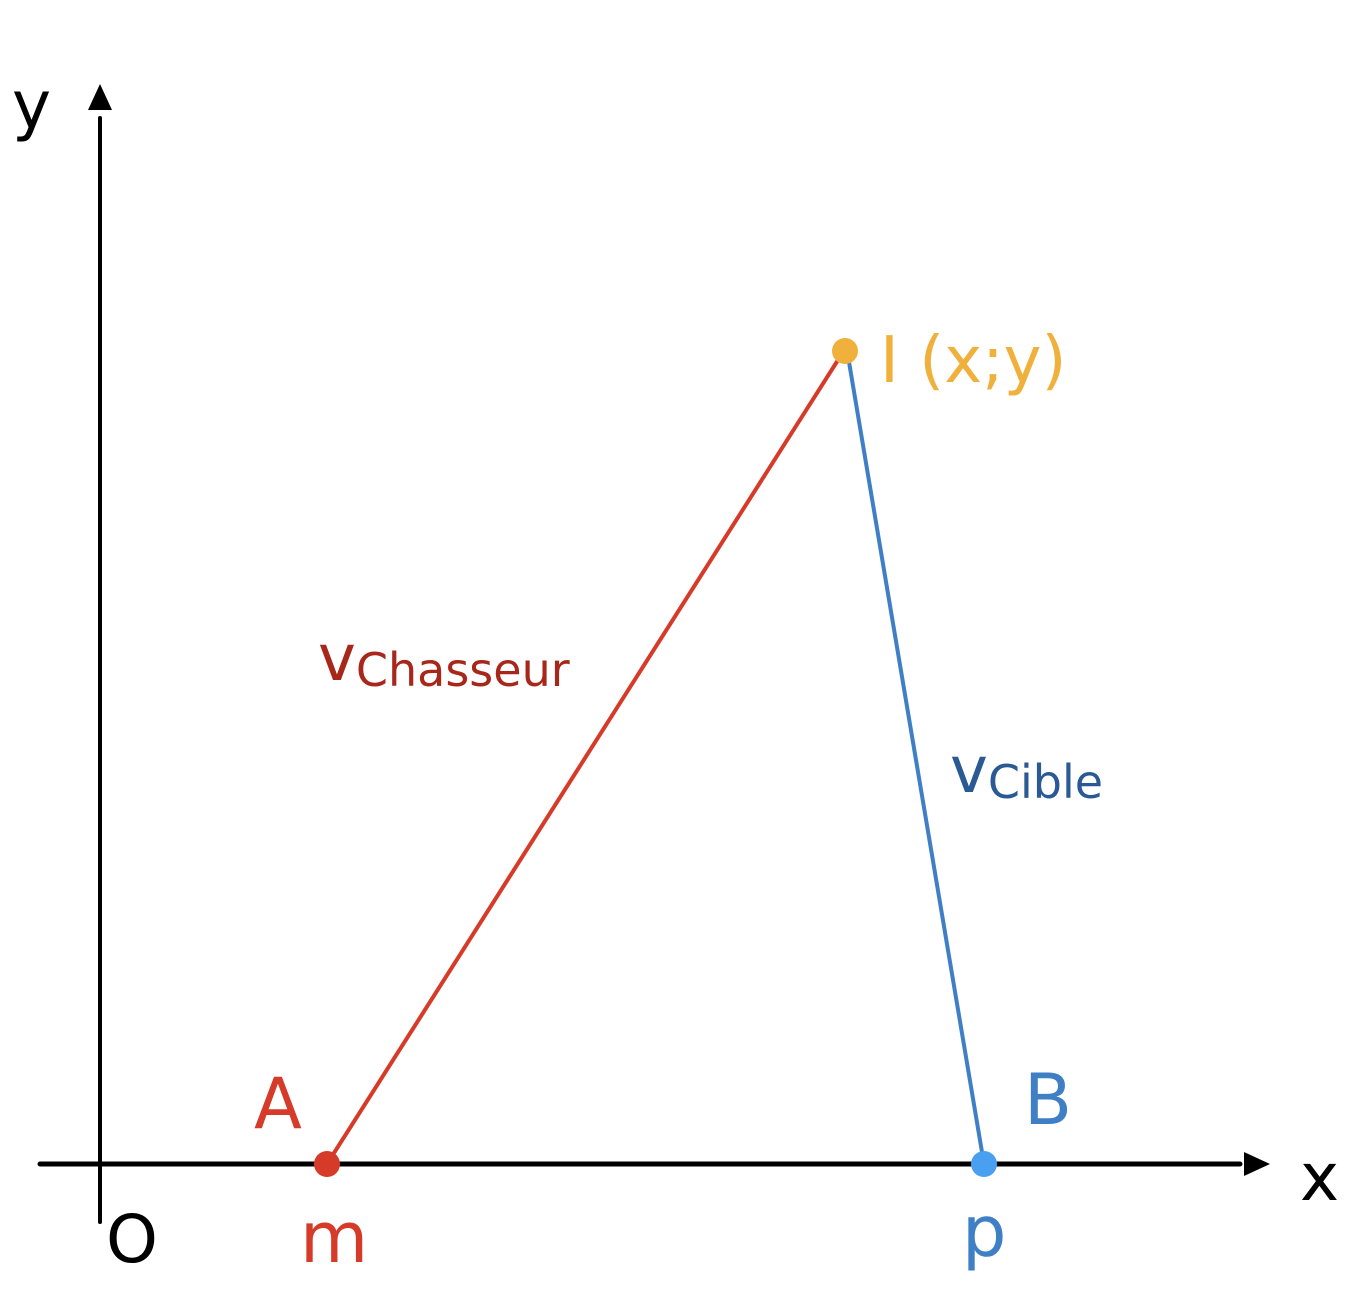 The height and width of the screenshot is (1304, 1364). What do you see at coordinates (327, 1164) in the screenshot?
I see `point-A` at bounding box center [327, 1164].